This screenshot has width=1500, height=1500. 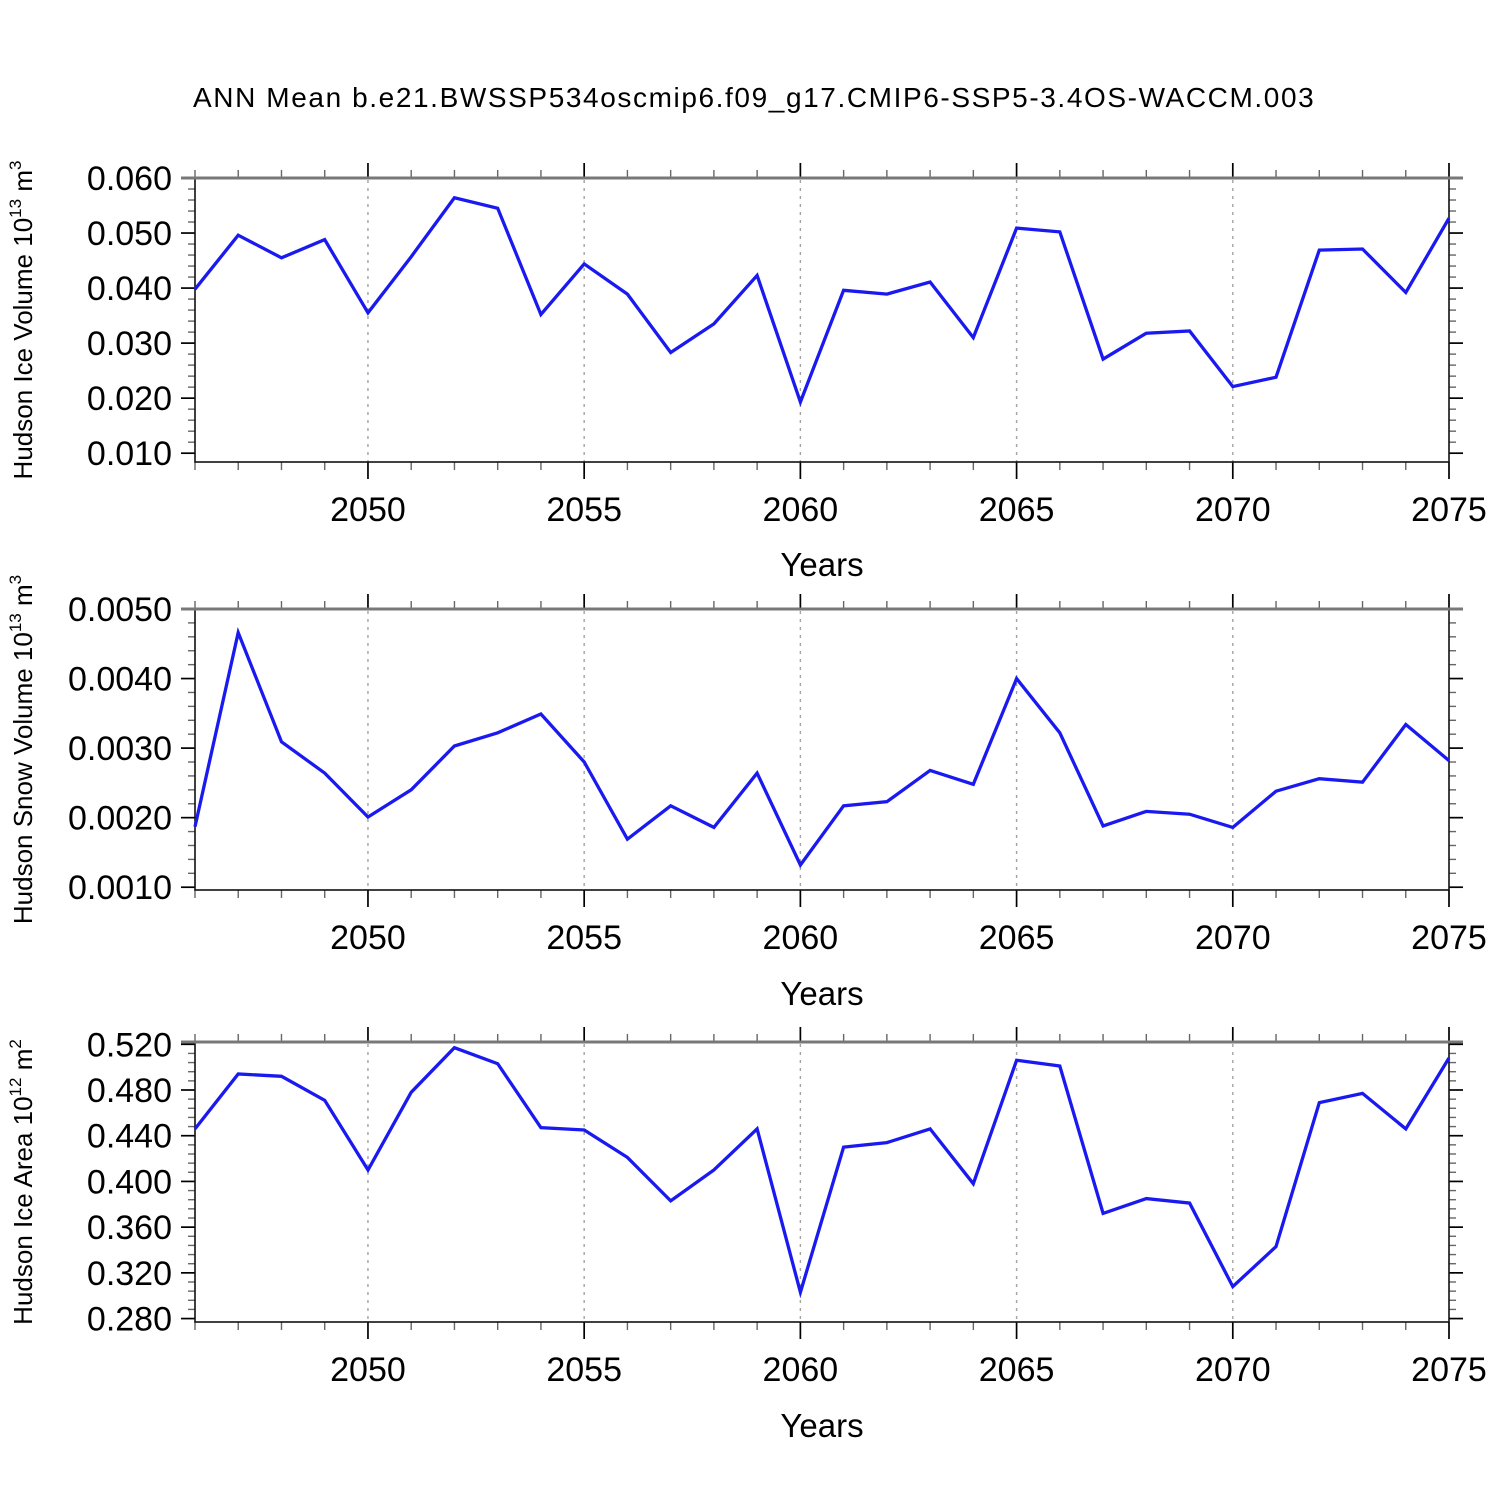 What do you see at coordinates (120, 680) in the screenshot?
I see `y-tick-label: 0.0040` at bounding box center [120, 680].